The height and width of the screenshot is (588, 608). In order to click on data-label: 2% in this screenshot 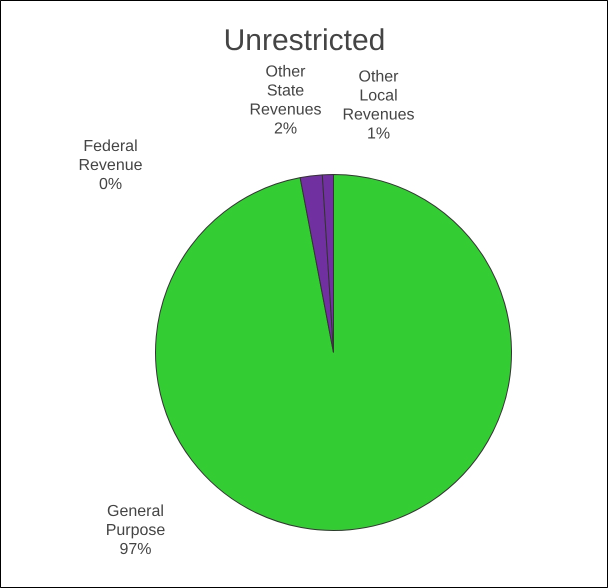, I will do `click(286, 129)`.